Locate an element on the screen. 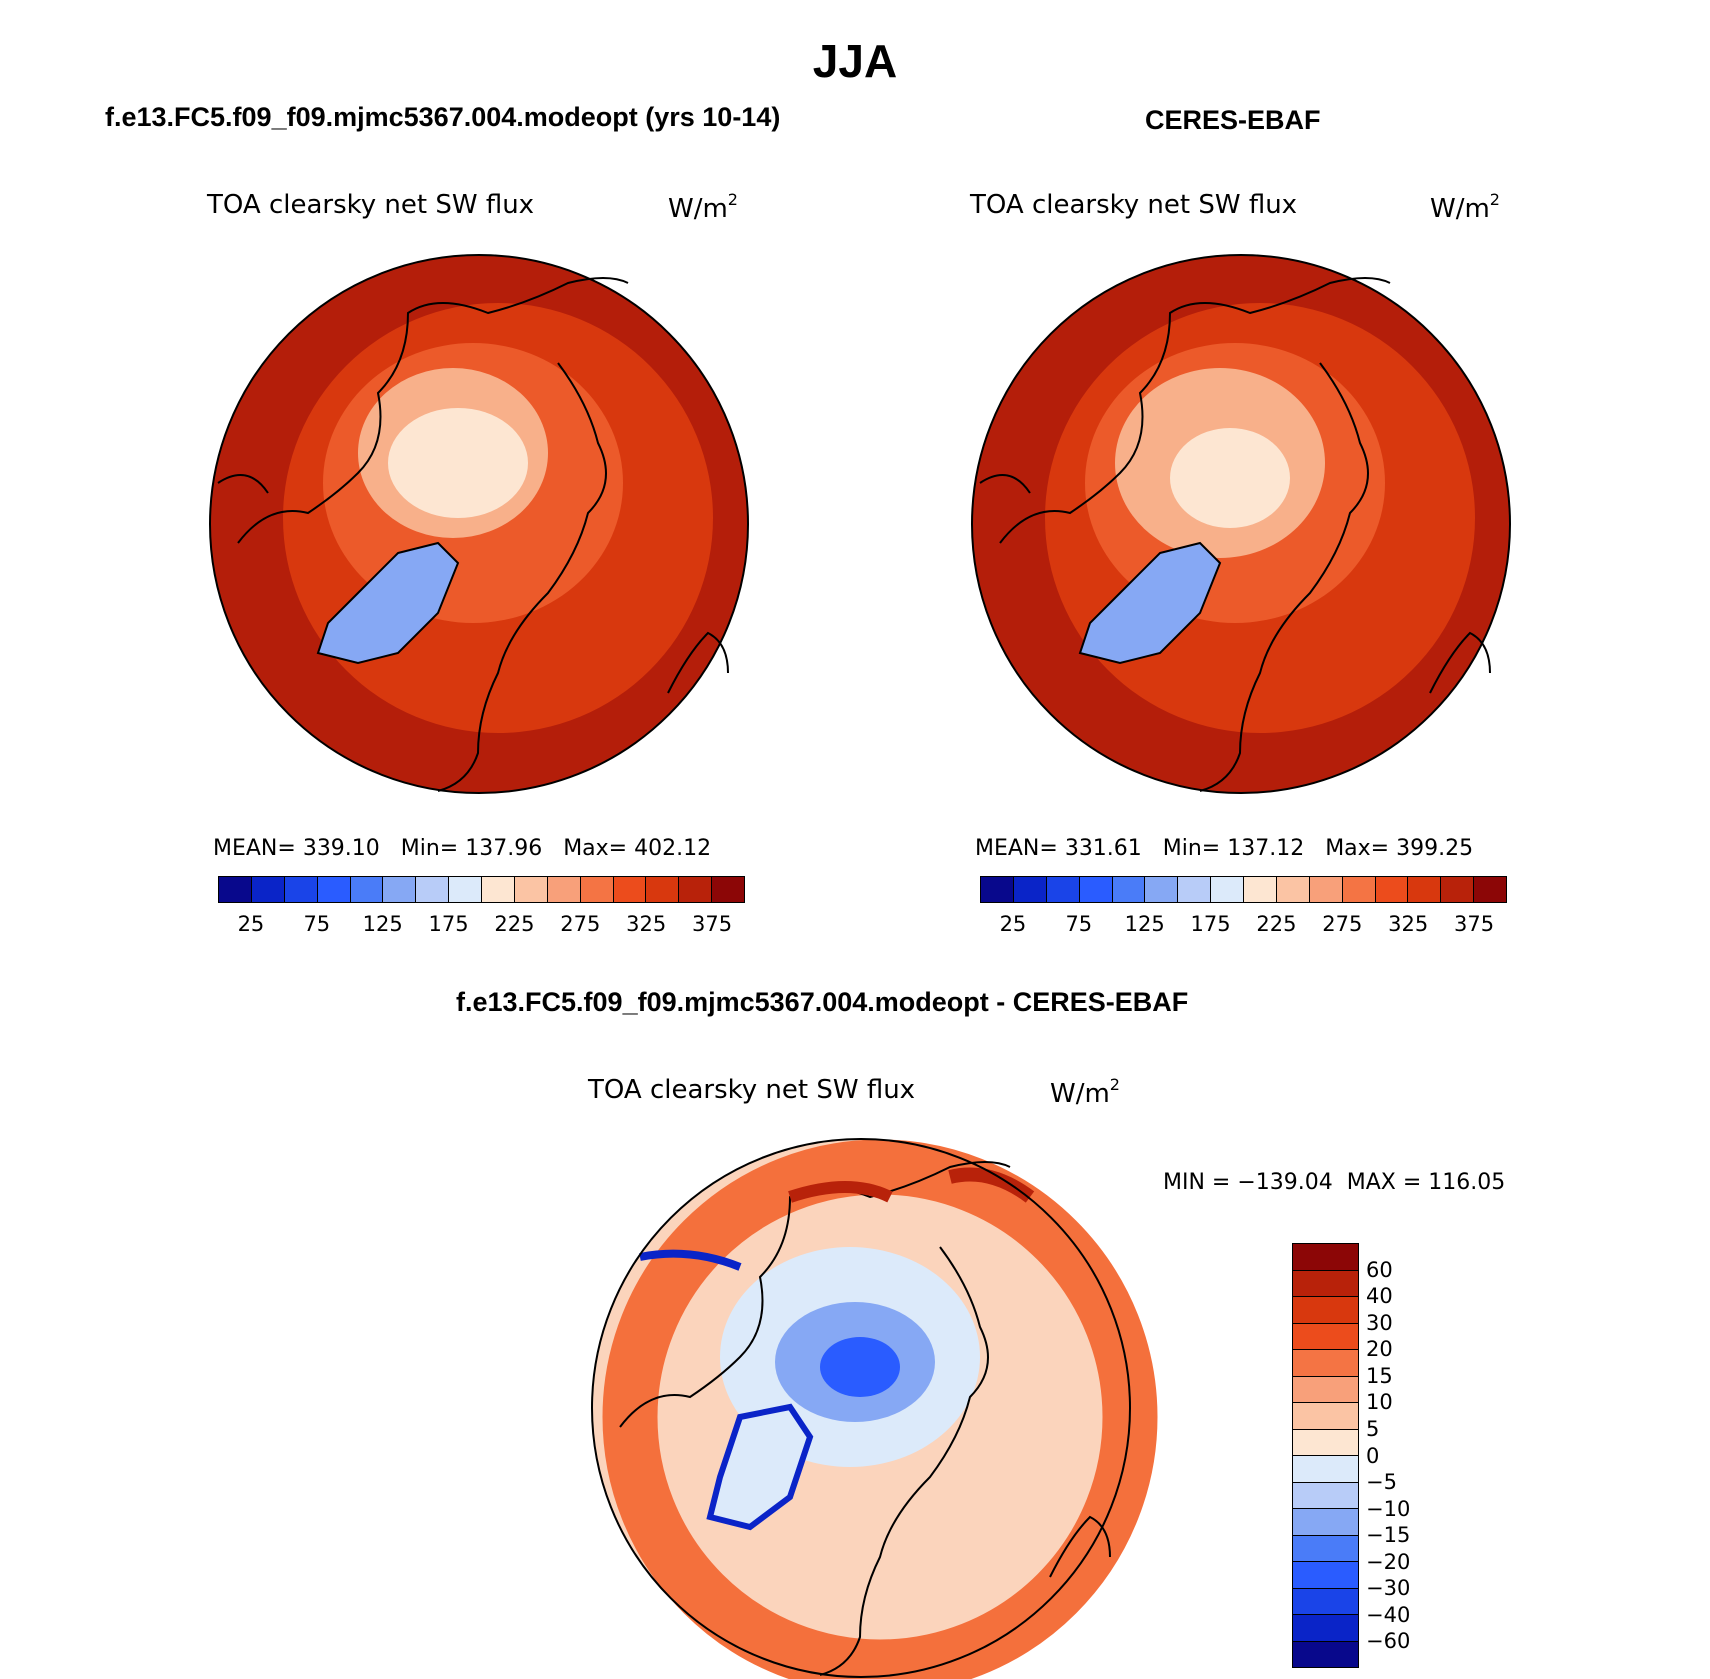 This screenshot has height=1679, width=1710. diff-positive-band is located at coordinates (840, 1192).